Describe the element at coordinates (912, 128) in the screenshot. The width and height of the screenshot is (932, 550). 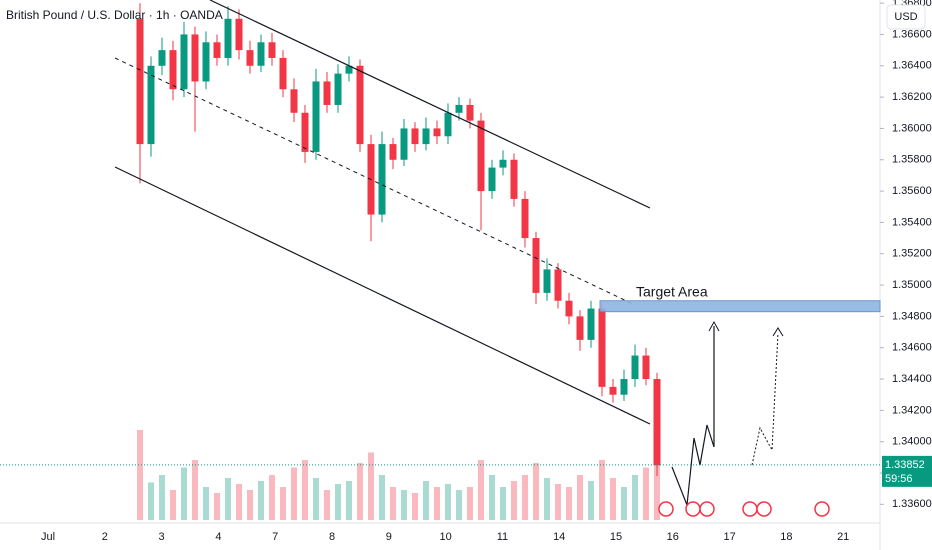
I see `y-tick-label: 1.36000` at that location.